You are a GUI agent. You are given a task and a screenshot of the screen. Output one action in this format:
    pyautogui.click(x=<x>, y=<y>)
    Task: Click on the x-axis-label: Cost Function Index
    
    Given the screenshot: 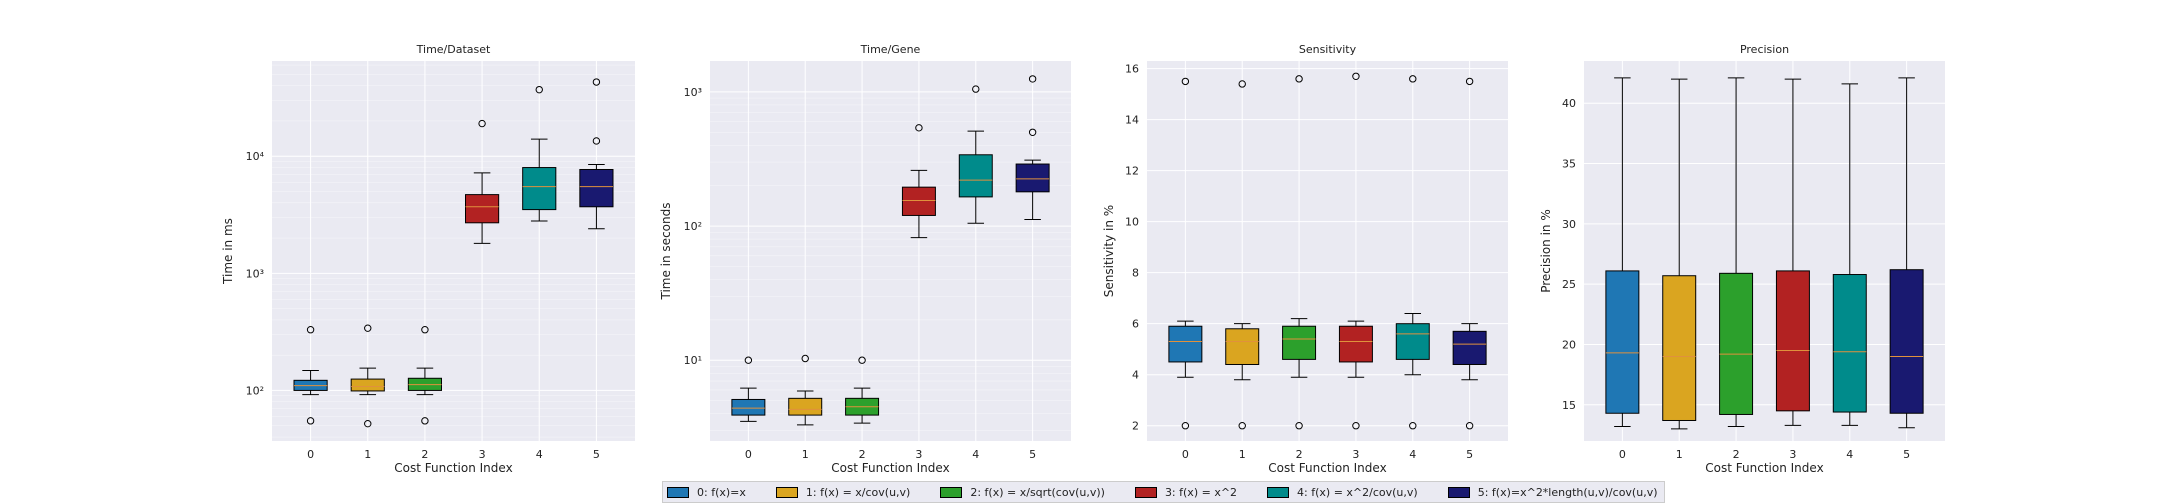 What is the action you would take?
    pyautogui.click(x=890, y=468)
    